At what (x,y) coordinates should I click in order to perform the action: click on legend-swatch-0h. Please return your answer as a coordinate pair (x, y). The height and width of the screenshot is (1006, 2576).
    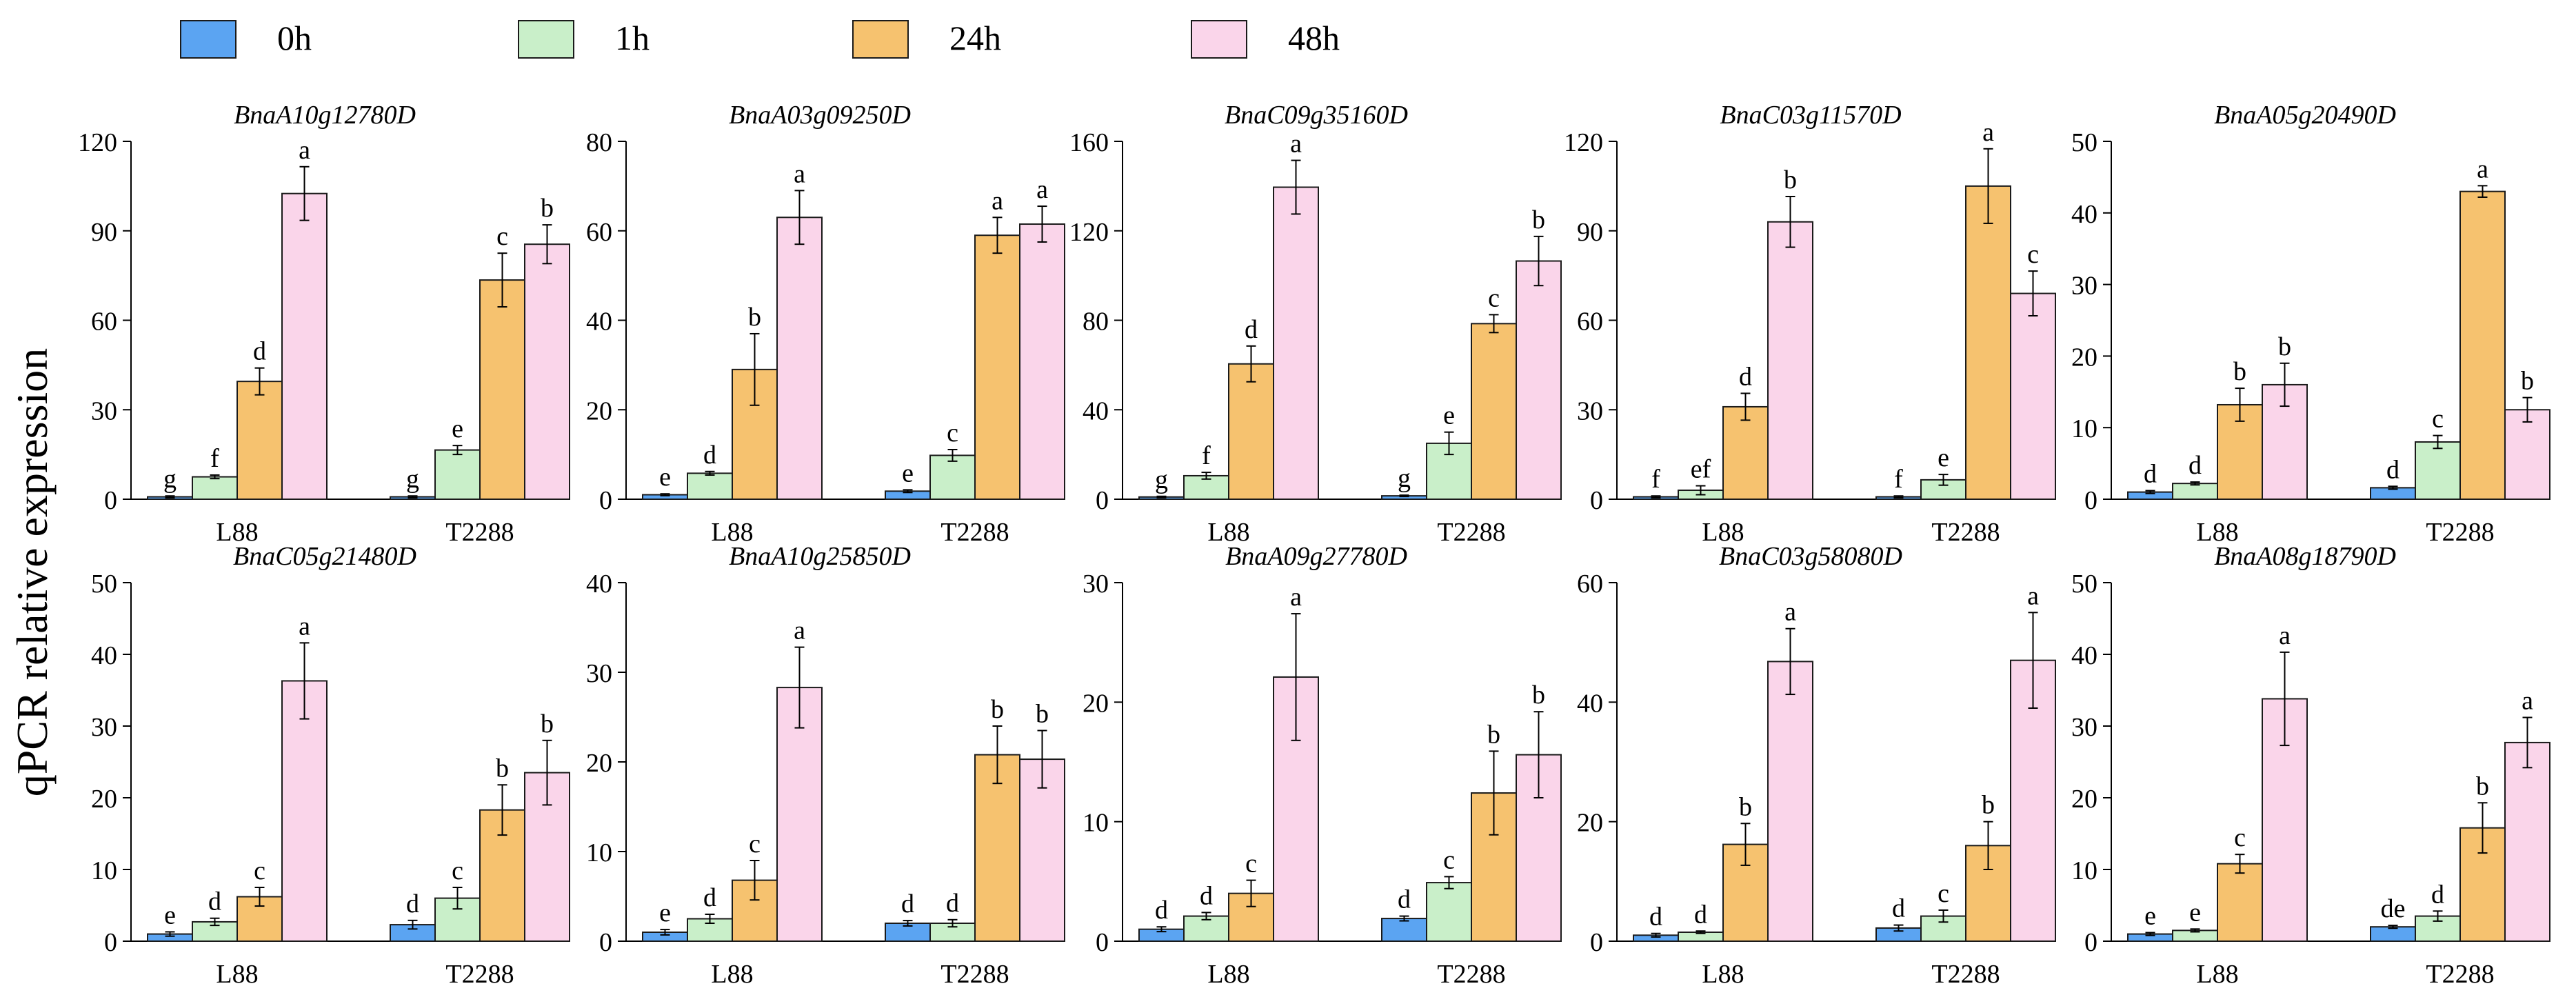
    Looking at the image, I should click on (208, 39).